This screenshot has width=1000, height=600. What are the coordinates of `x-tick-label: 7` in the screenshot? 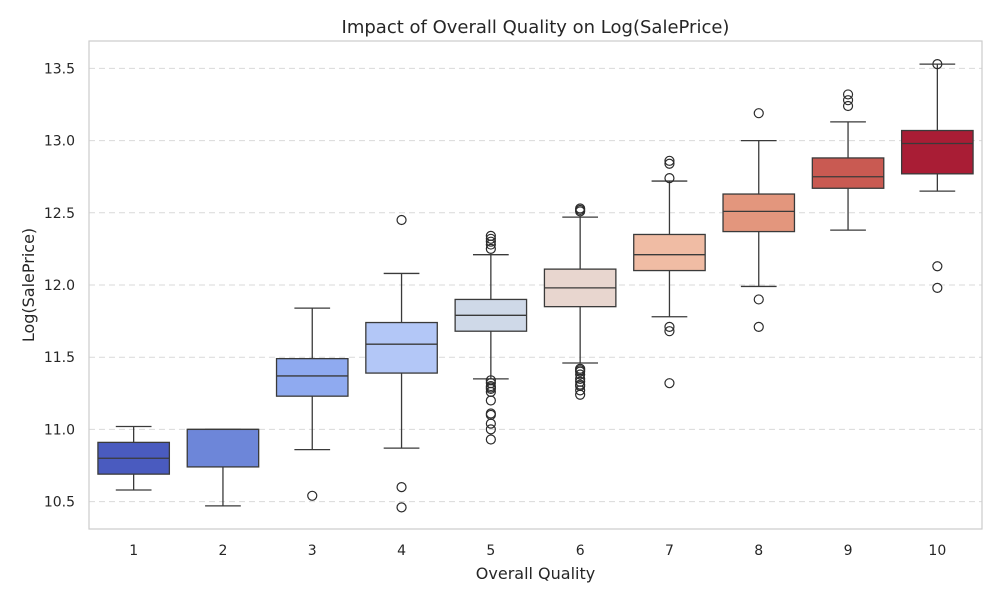 It's located at (669, 551).